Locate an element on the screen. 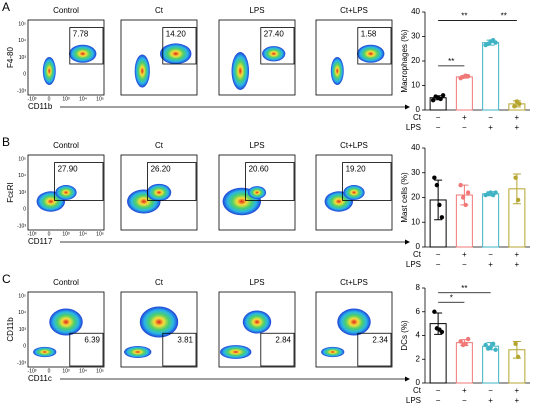 This screenshot has width=550, height=416. y-tick-label: 10 is located at coordinates (415, 85).